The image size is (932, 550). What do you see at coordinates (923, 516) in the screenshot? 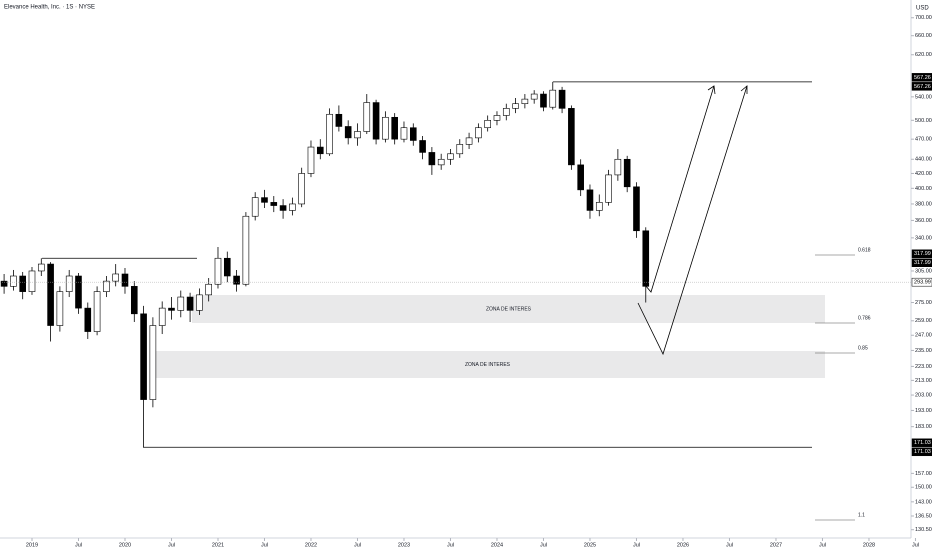
I see `y-tick-label: 136.50` at bounding box center [923, 516].